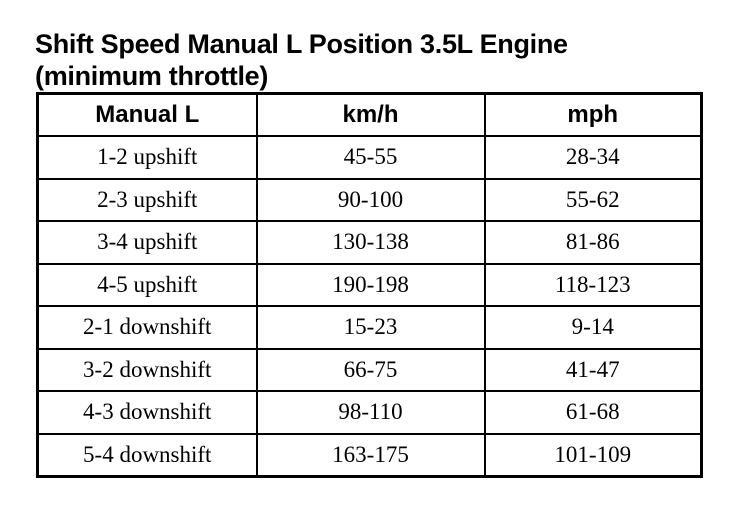  What do you see at coordinates (147, 369) in the screenshot?
I see `shift-label: 3-2 downshift` at bounding box center [147, 369].